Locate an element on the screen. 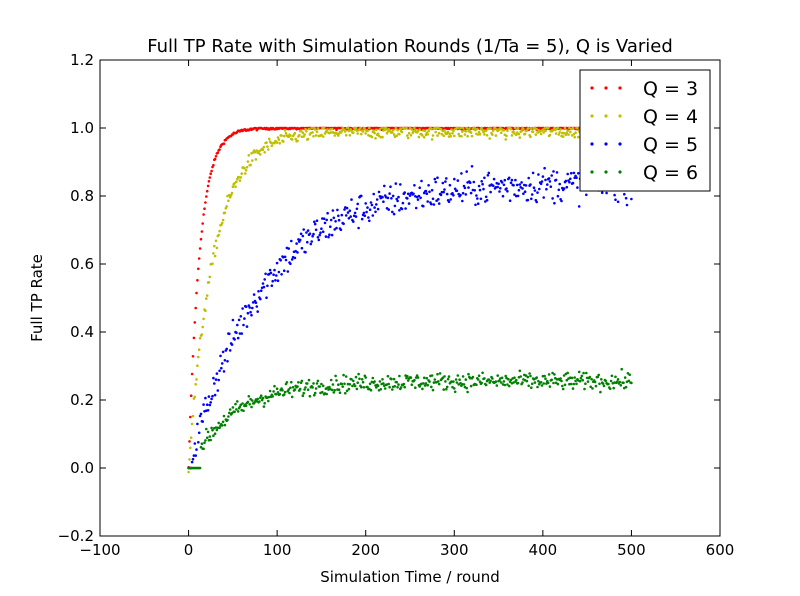  x-tick-label: 300 is located at coordinates (454, 550).